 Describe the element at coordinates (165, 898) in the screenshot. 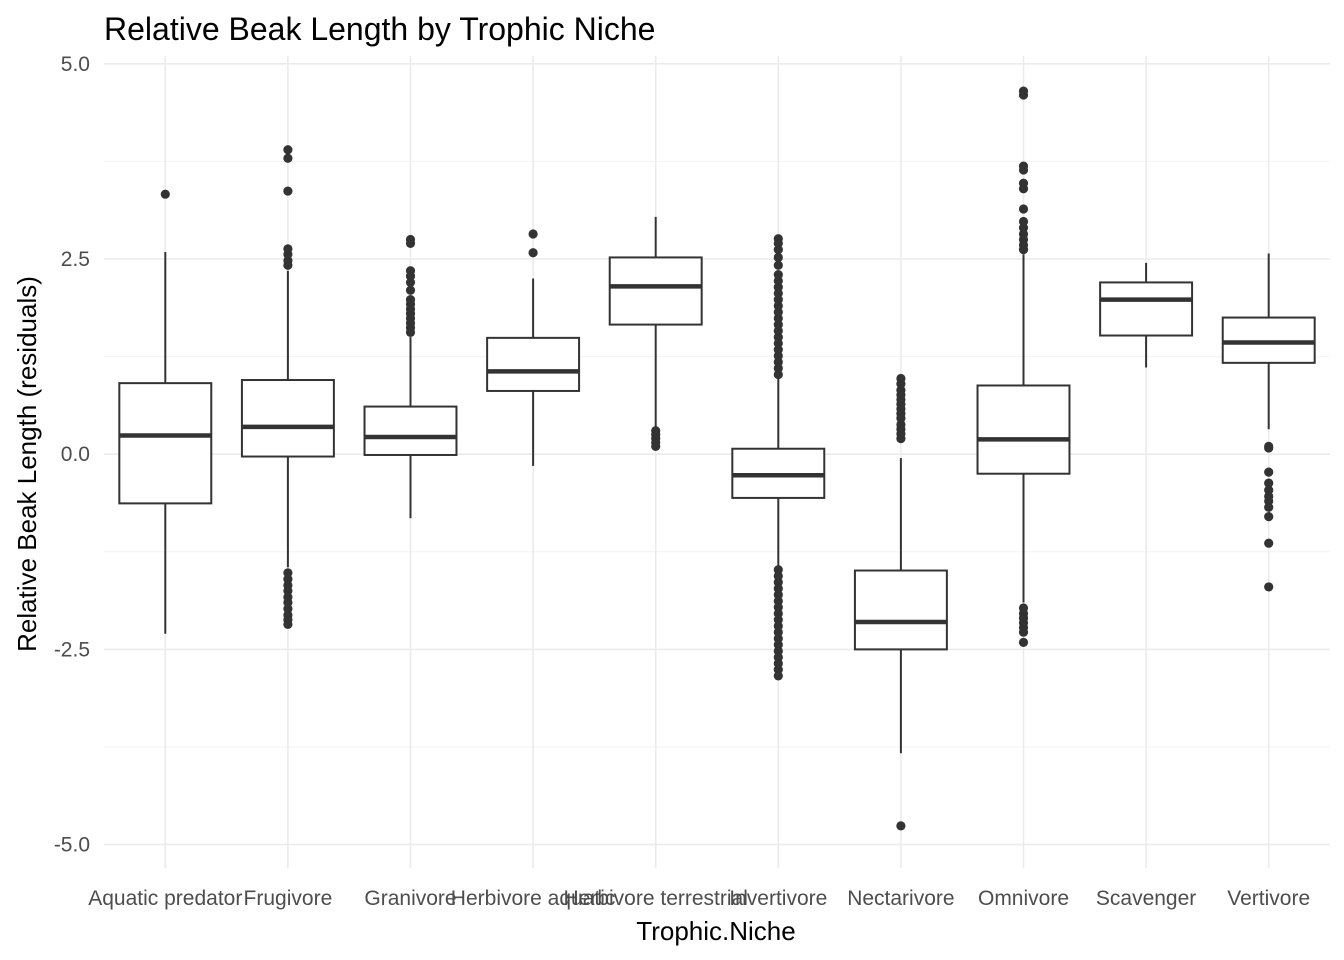

I see `x-tick-label: Aquatic predator` at that location.